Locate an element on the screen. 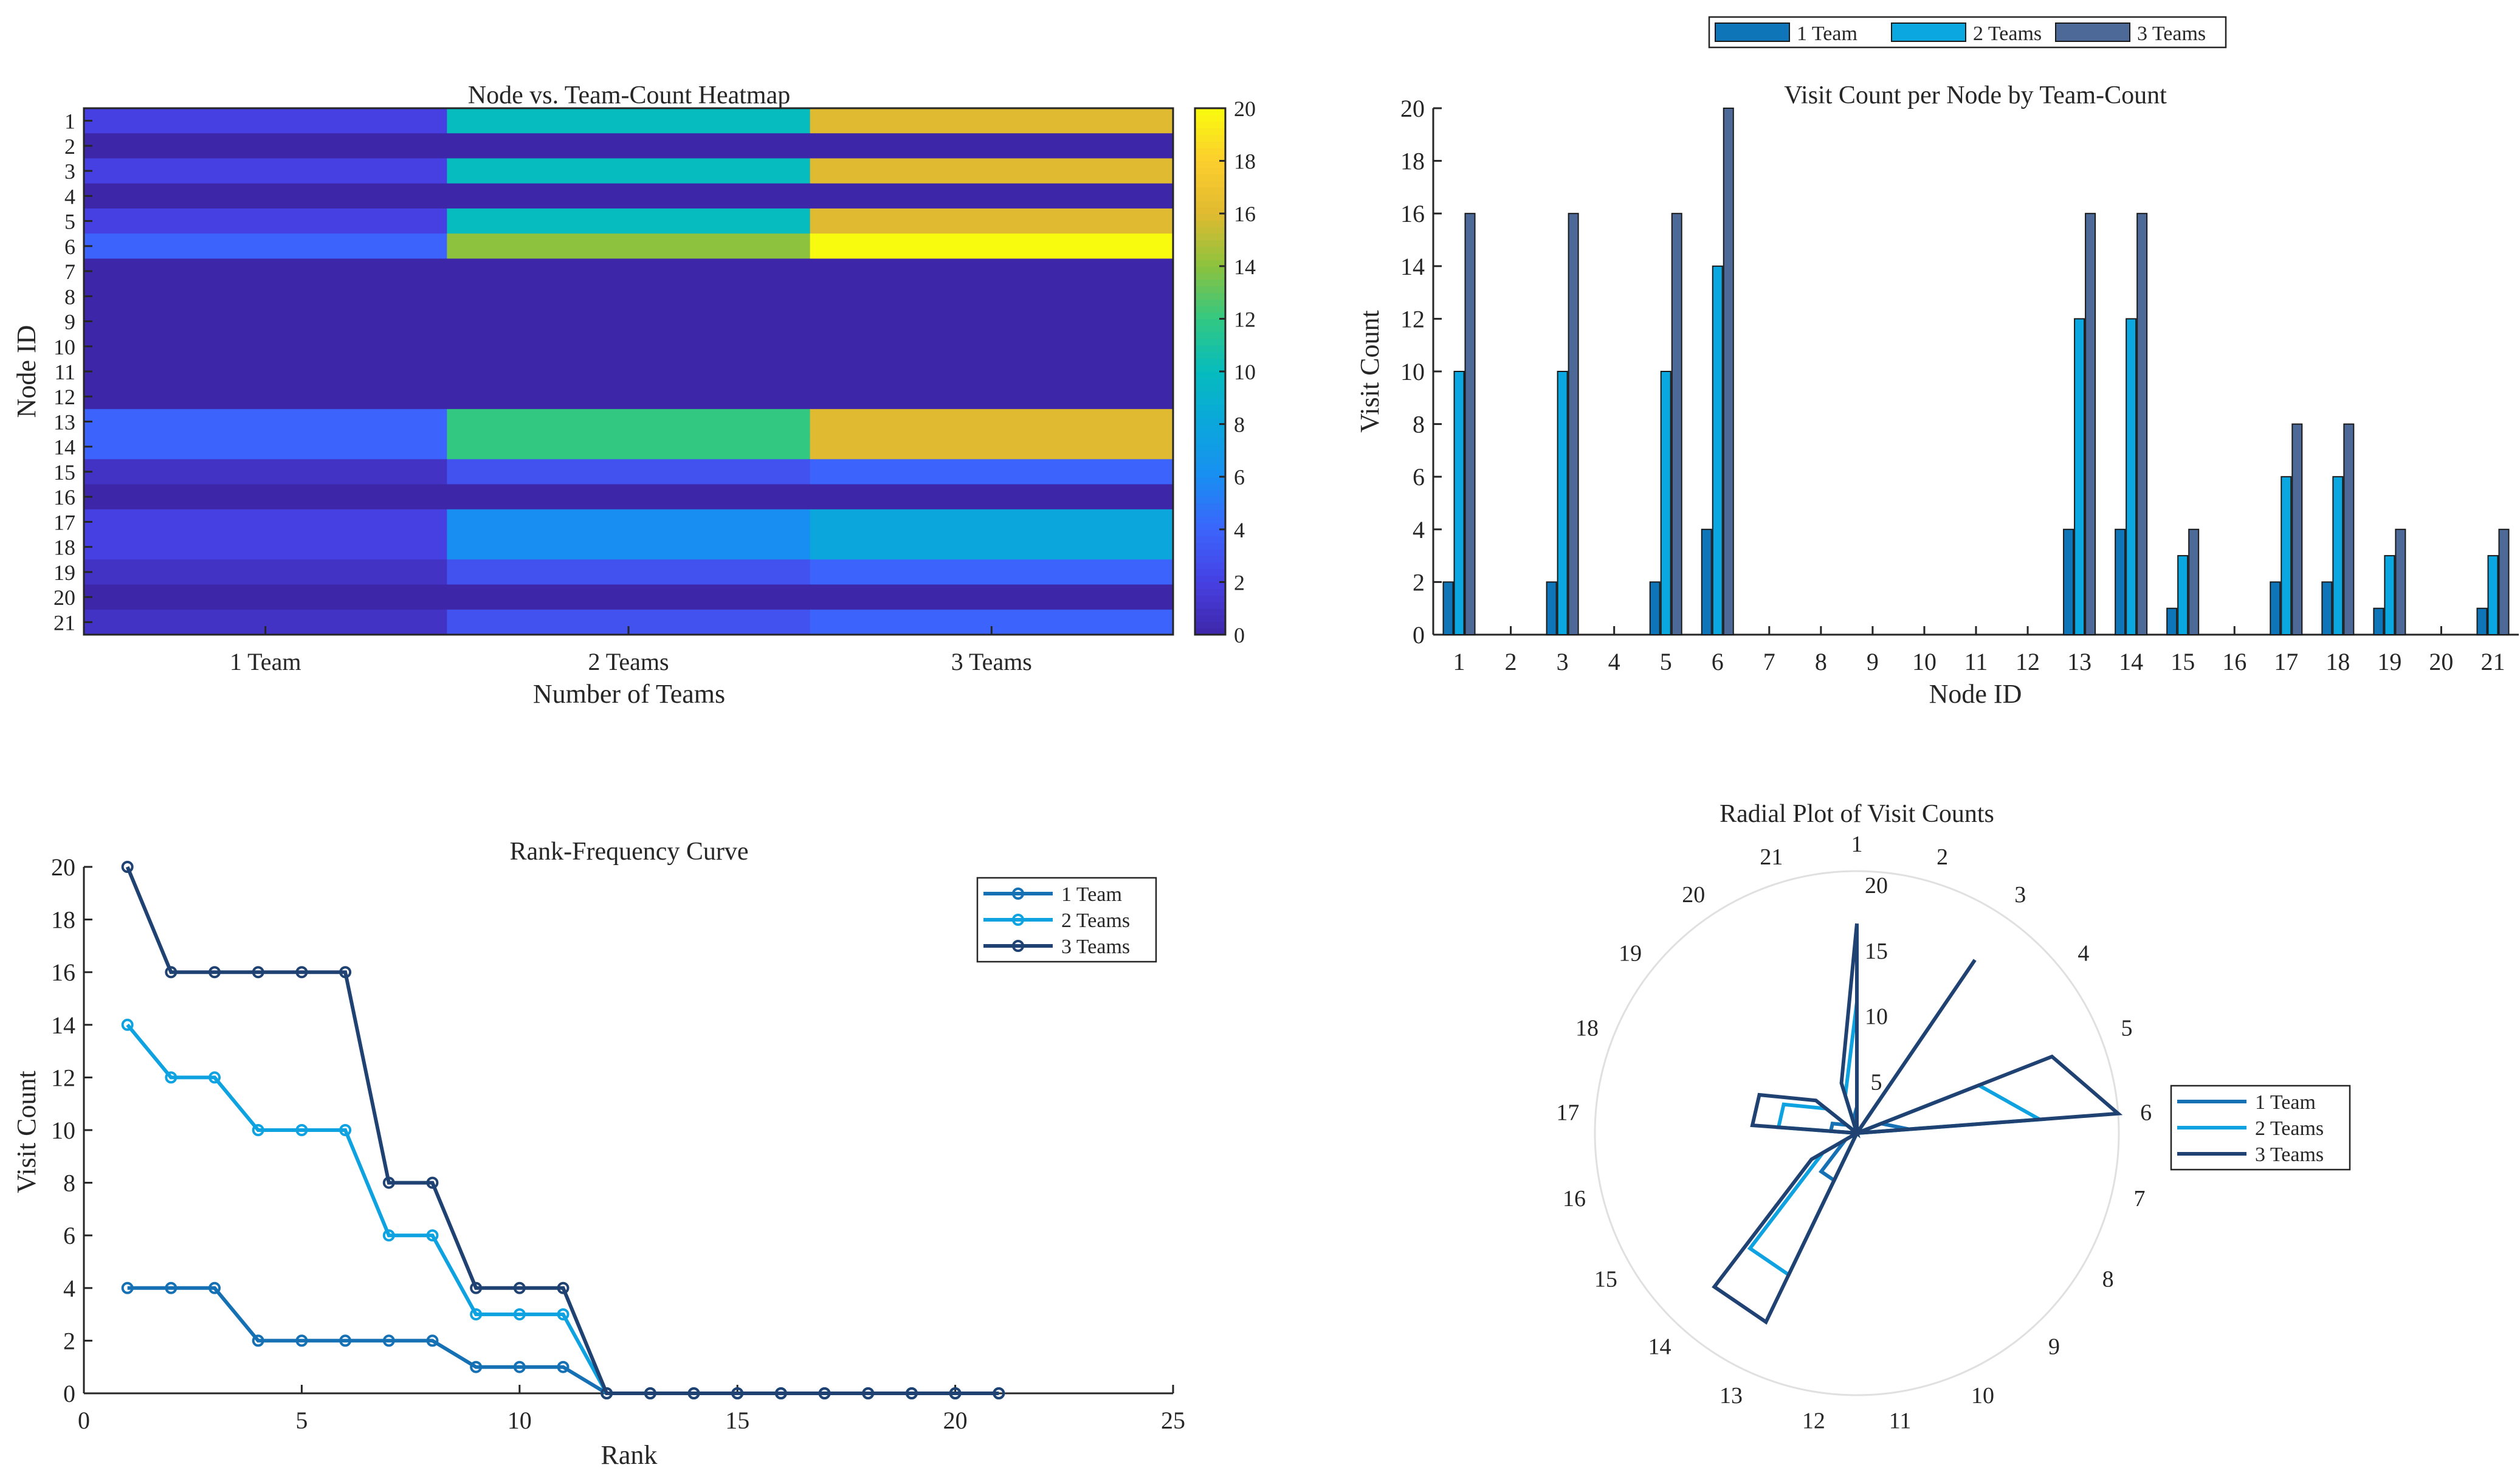  radial-legend-label: 2 Teams is located at coordinates (2289, 1128).